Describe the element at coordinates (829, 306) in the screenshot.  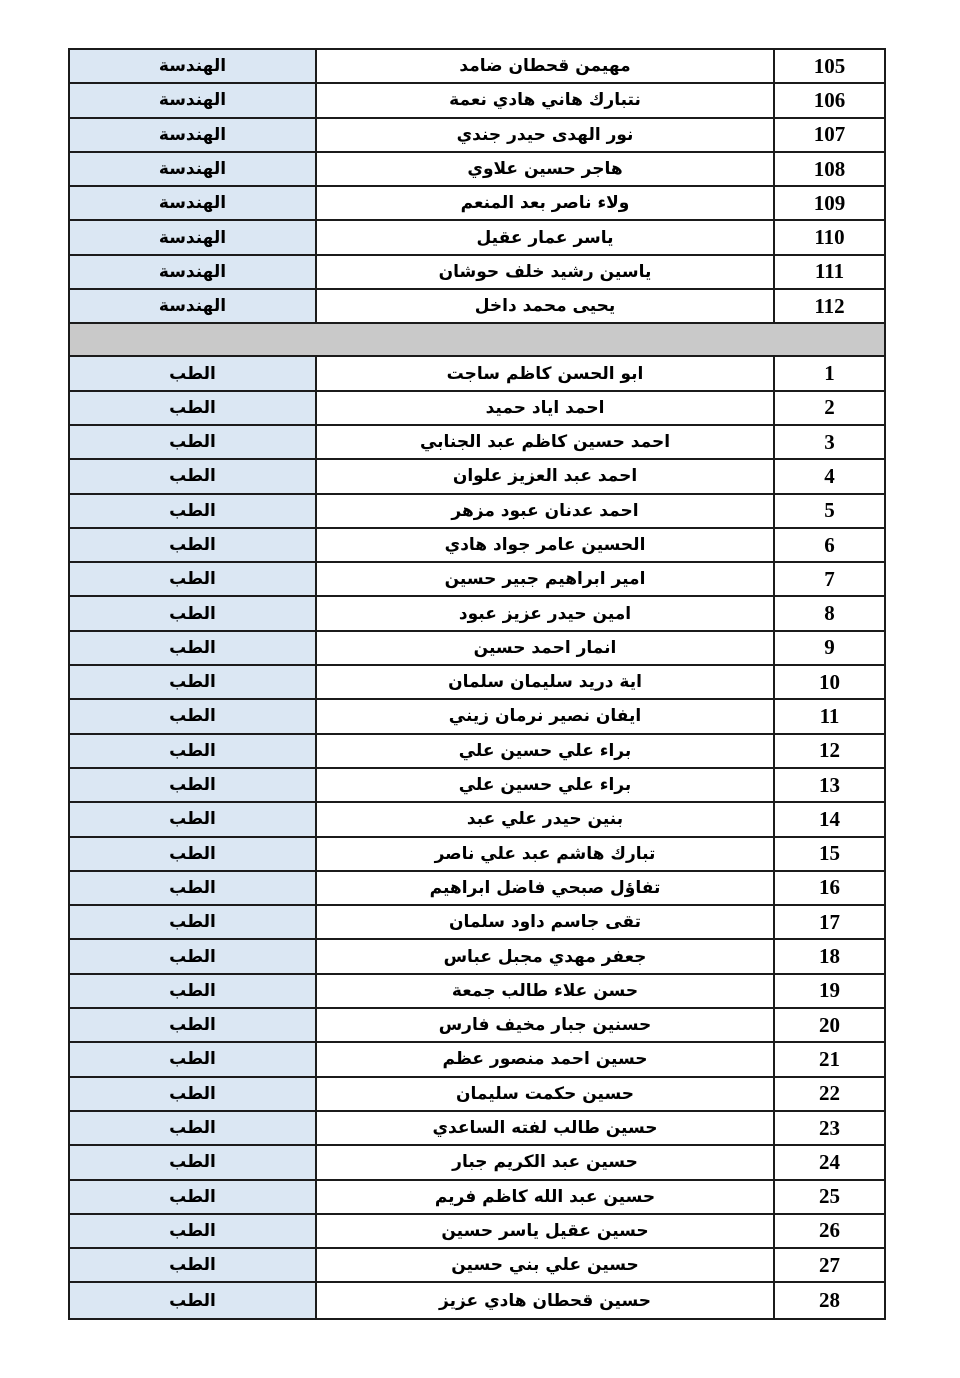
I see `row-number-cell: 112` at that location.